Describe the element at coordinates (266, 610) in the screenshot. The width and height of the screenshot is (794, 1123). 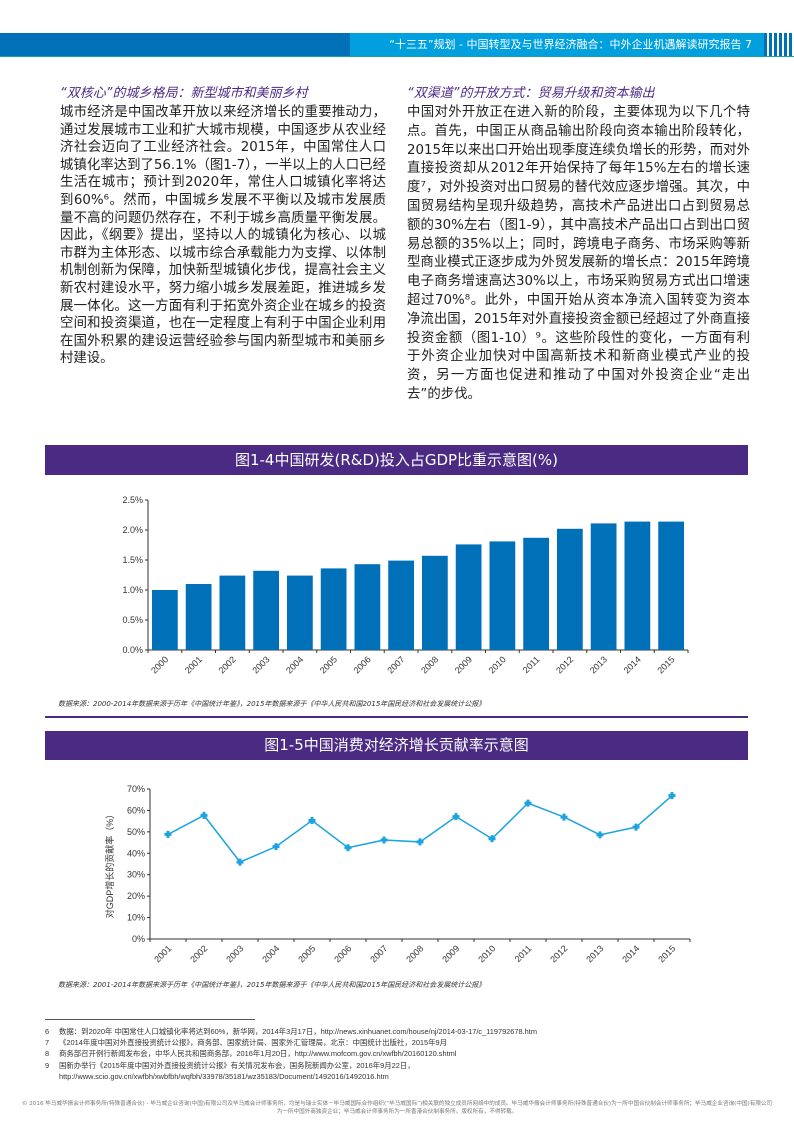
I see `bar-2003` at that location.